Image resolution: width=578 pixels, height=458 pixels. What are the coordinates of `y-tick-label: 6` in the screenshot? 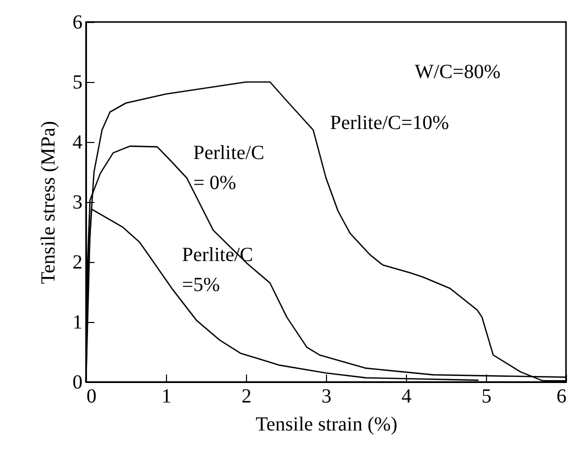 It's located at (77, 23).